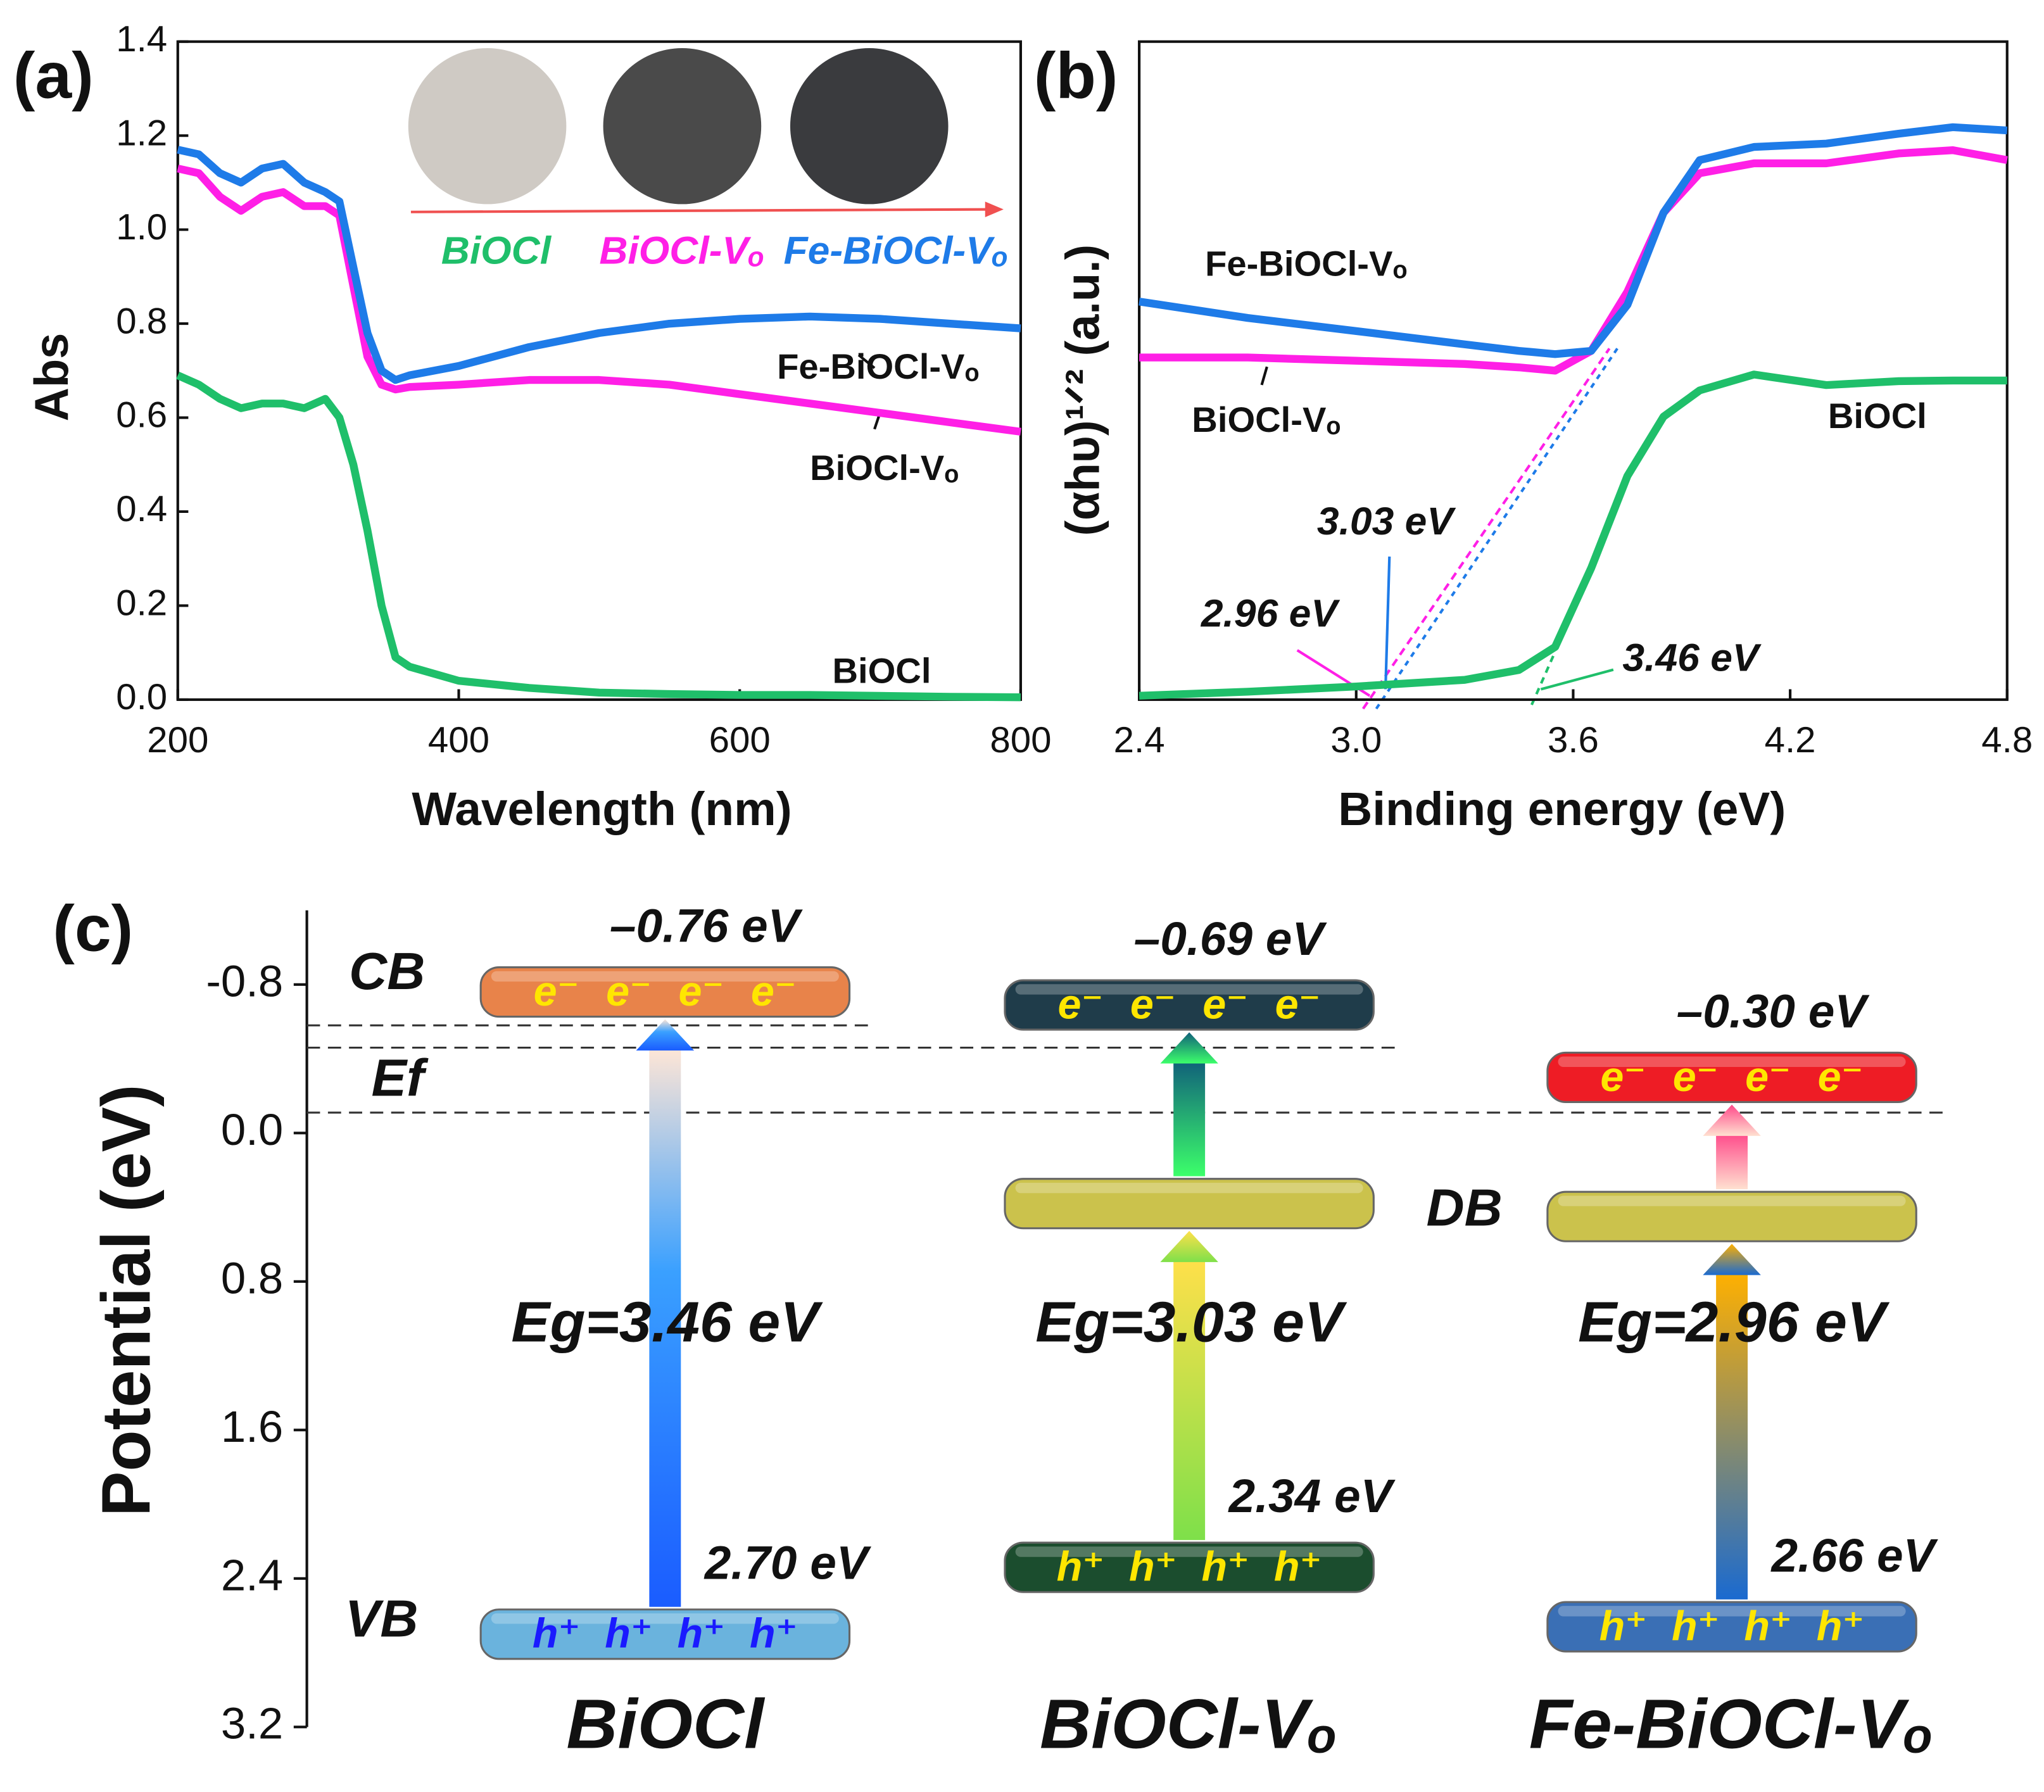  Describe the element at coordinates (496, 251) in the screenshot. I see `legend-label: BiOCl` at that location.